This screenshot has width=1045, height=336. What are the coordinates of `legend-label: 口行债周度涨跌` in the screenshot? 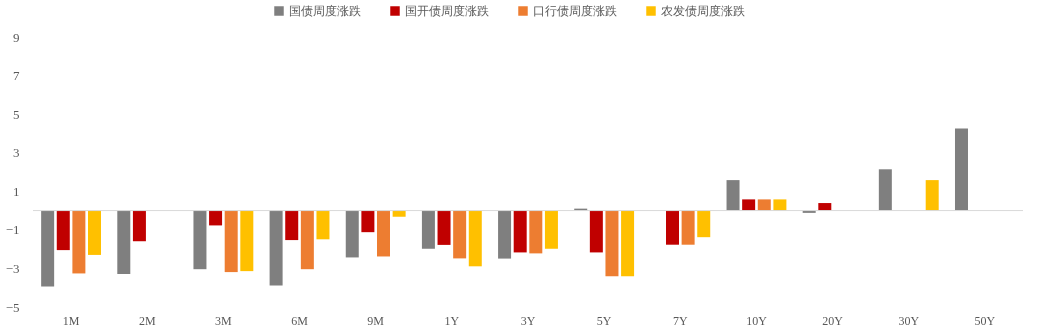 It's located at (575, 11).